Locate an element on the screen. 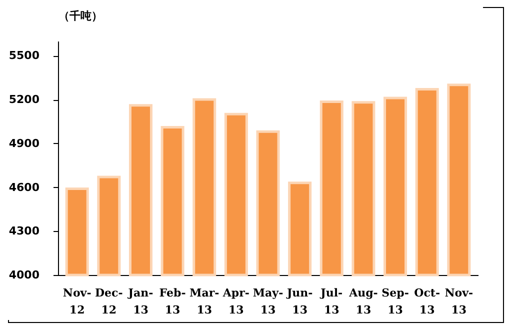  x-tick-label: Oct-13 is located at coordinates (427, 301).